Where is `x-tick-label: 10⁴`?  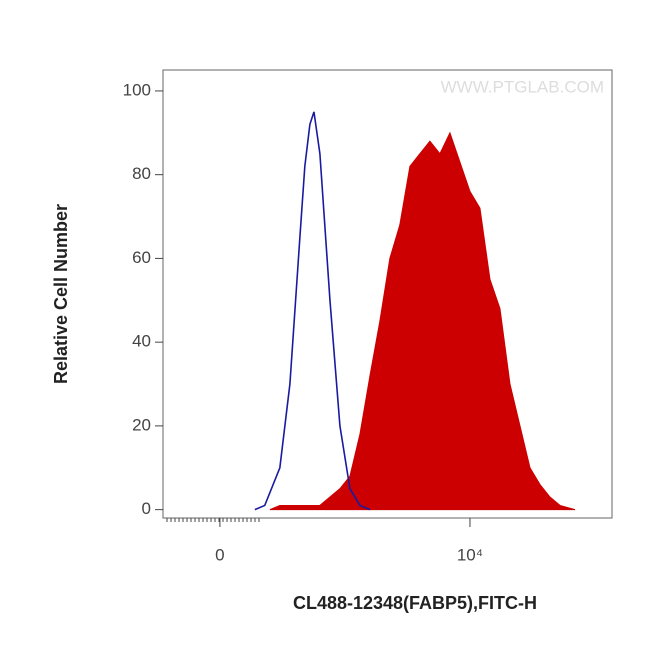 x-tick-label: 10⁴ is located at coordinates (470, 554).